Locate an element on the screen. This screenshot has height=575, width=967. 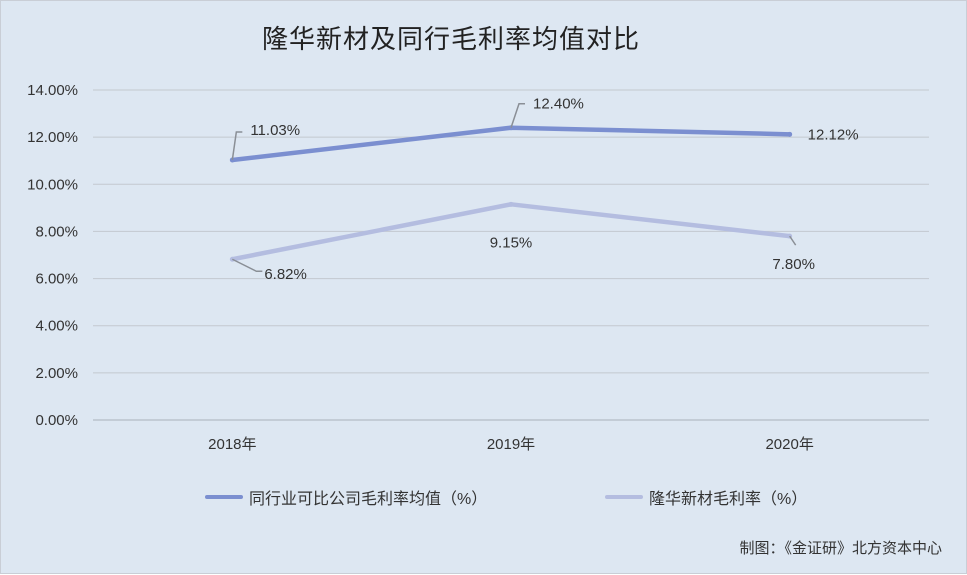
x-tick-label: 2019年 is located at coordinates (511, 444).